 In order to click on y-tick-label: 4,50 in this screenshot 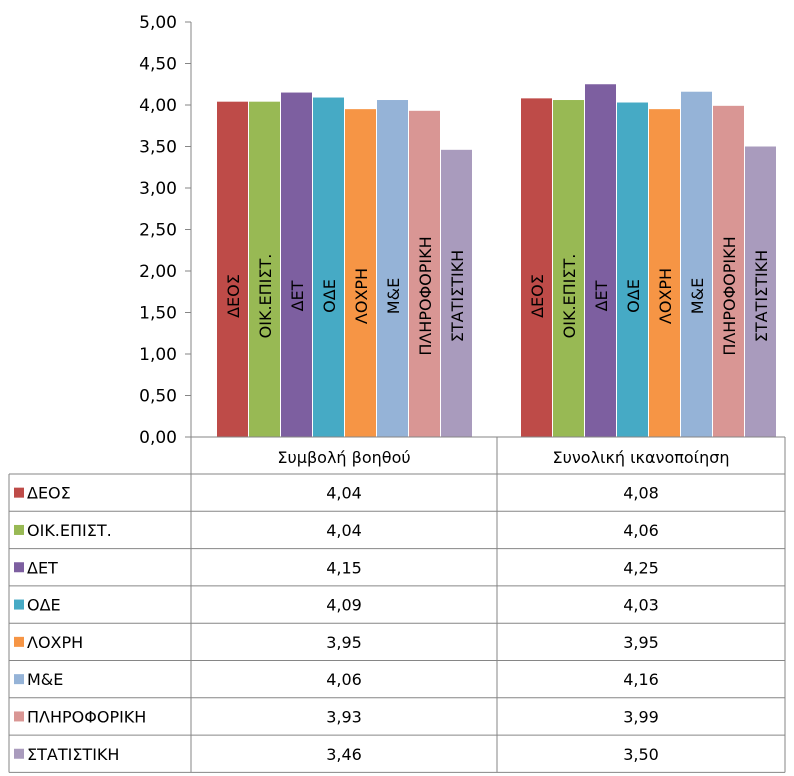, I will do `click(158, 65)`.